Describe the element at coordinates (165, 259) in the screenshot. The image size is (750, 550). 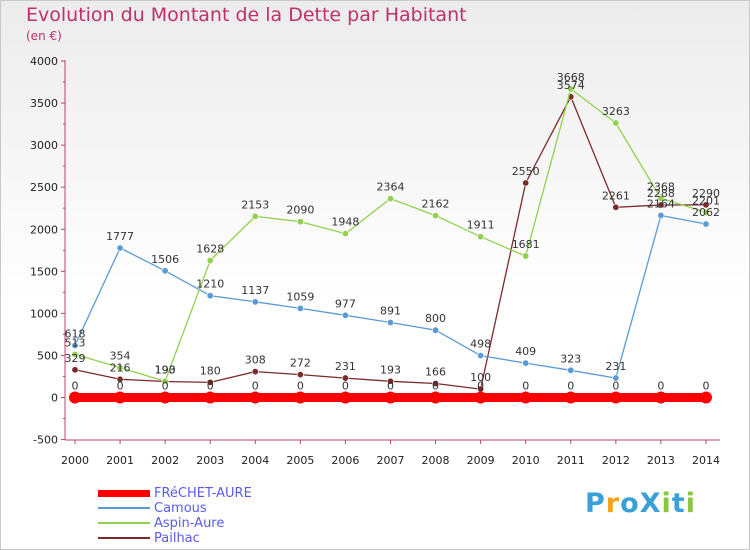
I see `data-label-camous: 1506` at that location.